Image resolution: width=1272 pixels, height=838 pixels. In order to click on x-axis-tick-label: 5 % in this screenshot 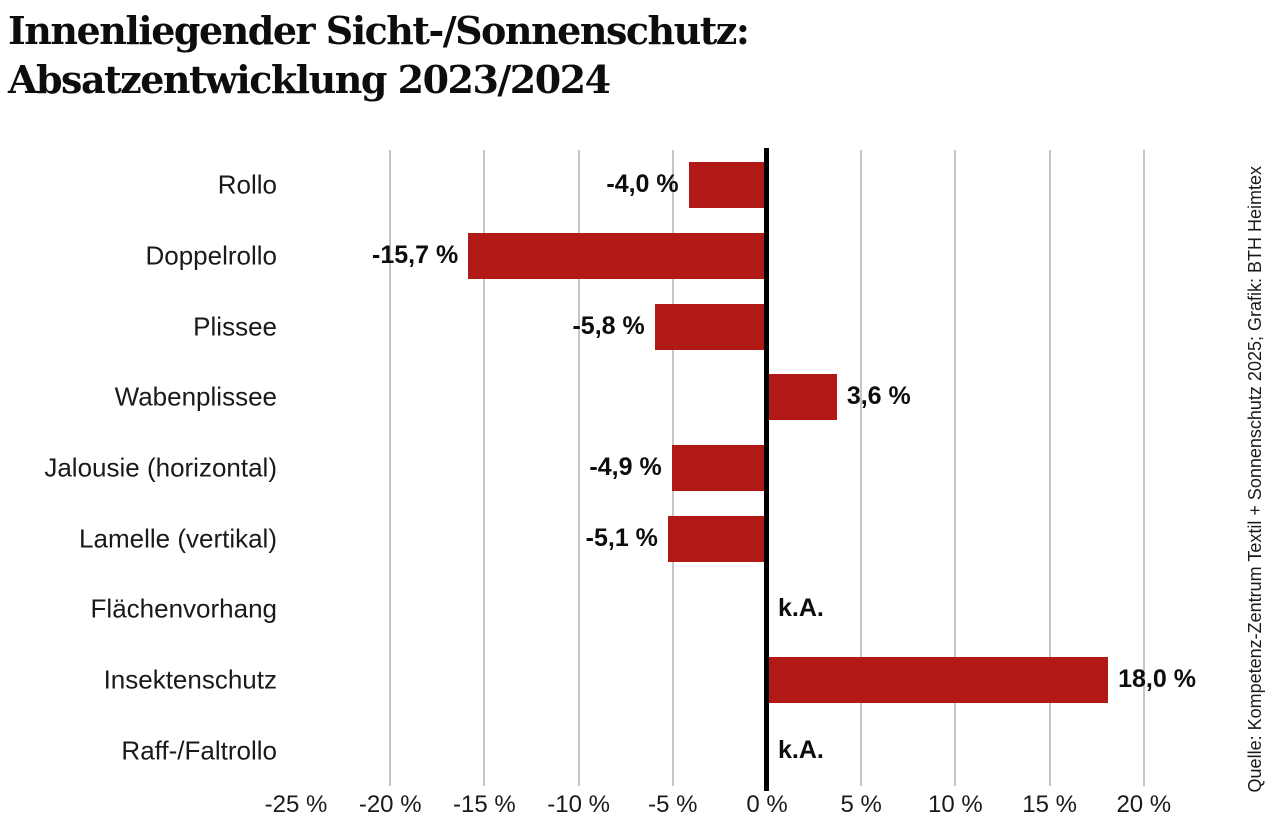, I will do `click(861, 804)`.